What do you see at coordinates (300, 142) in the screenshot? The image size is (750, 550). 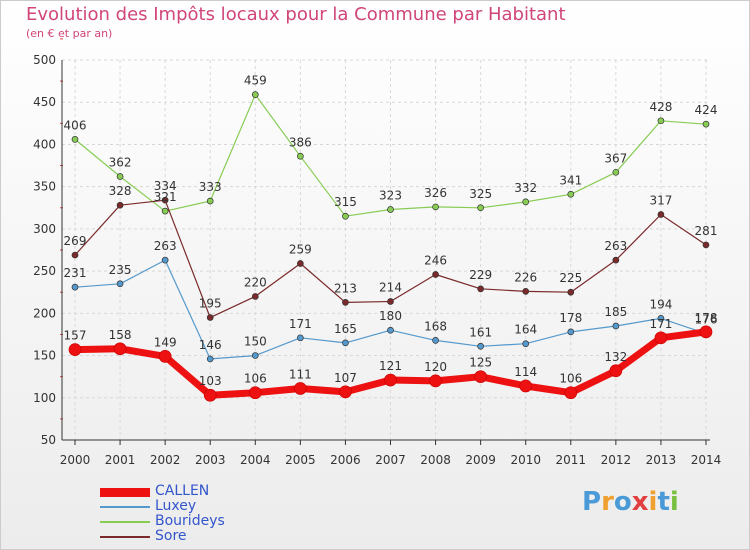 I see `data-label-bourideys: 386` at bounding box center [300, 142].